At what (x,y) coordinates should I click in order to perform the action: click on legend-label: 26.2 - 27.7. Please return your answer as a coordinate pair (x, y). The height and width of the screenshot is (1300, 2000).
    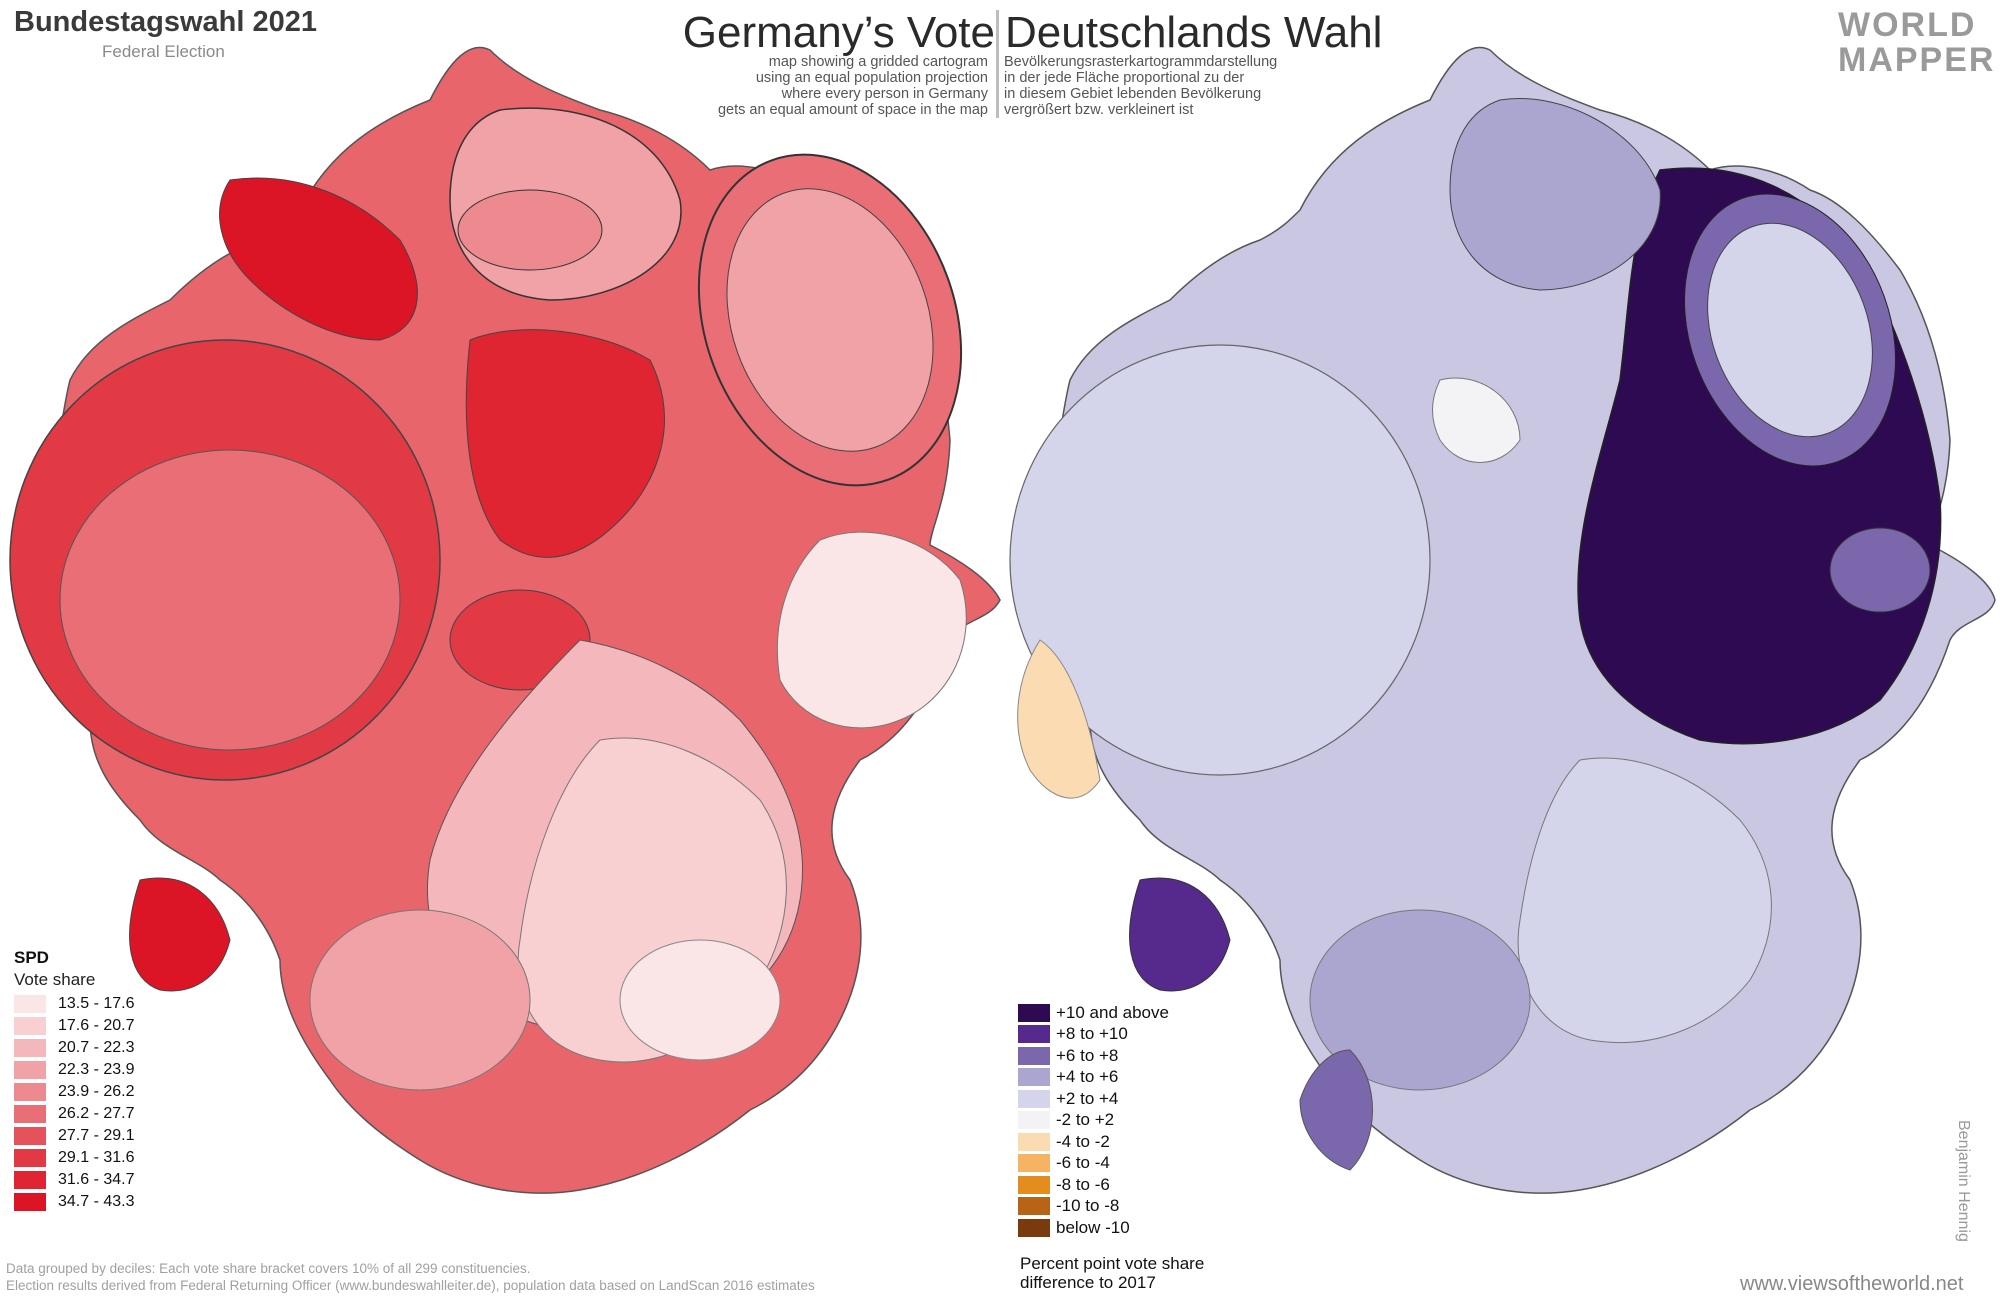
    Looking at the image, I should click on (96, 1113).